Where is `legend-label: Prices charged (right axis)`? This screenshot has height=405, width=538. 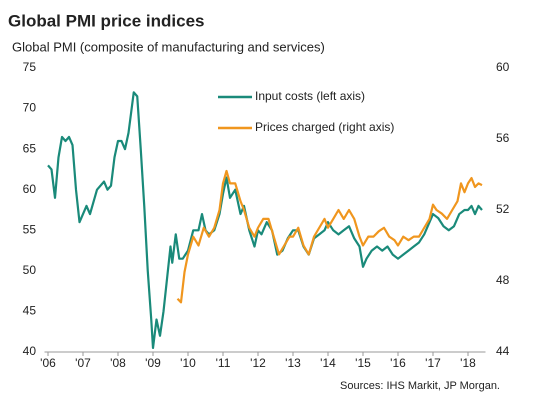 legend-label: Prices charged (right axis) is located at coordinates (324, 127).